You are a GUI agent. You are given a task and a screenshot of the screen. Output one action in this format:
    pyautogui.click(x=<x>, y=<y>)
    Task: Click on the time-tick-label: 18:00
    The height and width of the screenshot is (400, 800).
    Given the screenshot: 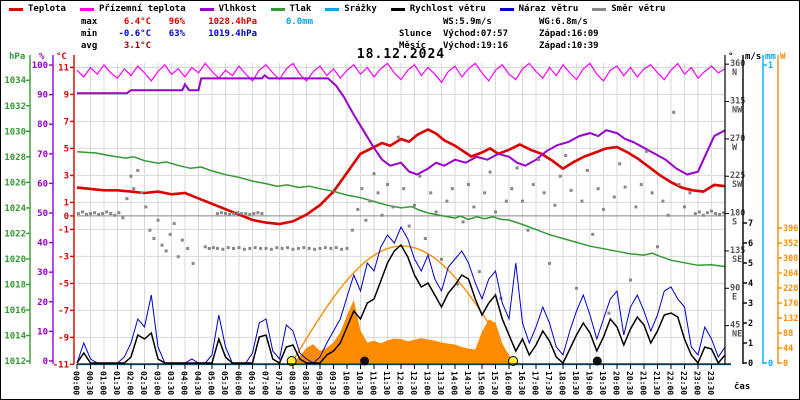 What is the action you would take?
    pyautogui.click(x=562, y=383)
    